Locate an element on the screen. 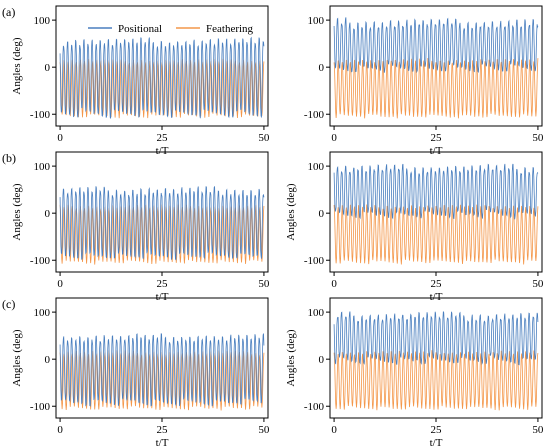  panel-label-c: (c) is located at coordinates (8, 304).